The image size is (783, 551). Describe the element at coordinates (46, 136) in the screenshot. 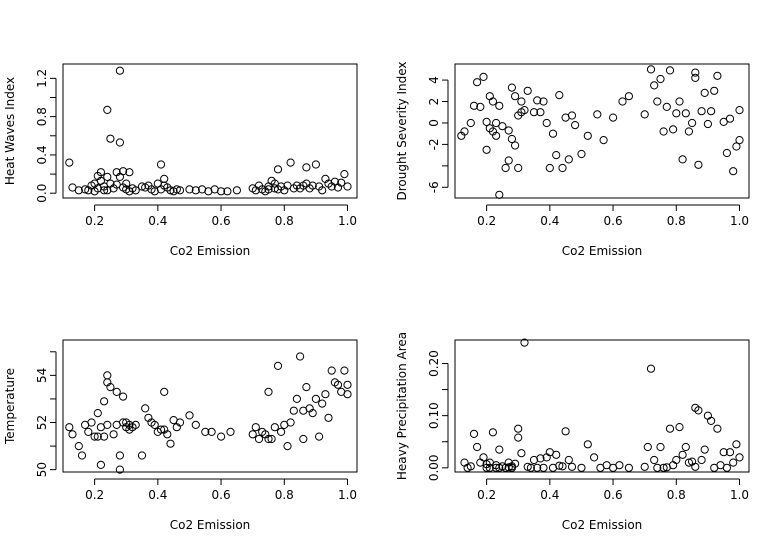

I see `y-axis: 0.0 0.4 0.8 1.2` at that location.